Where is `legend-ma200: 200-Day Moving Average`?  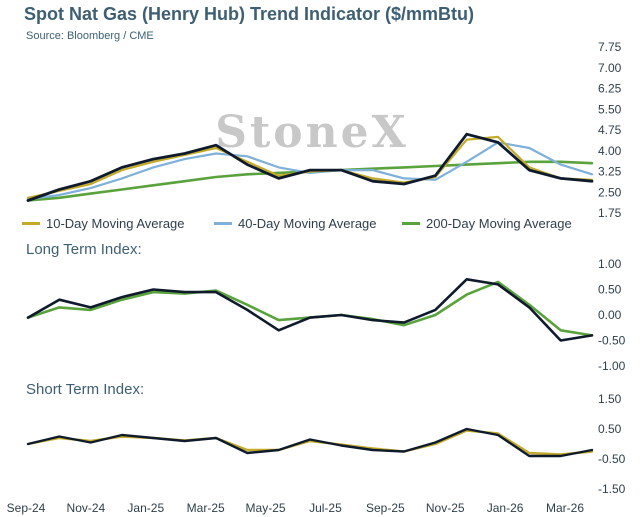 legend-ma200: 200-Day Moving Average is located at coordinates (487, 223).